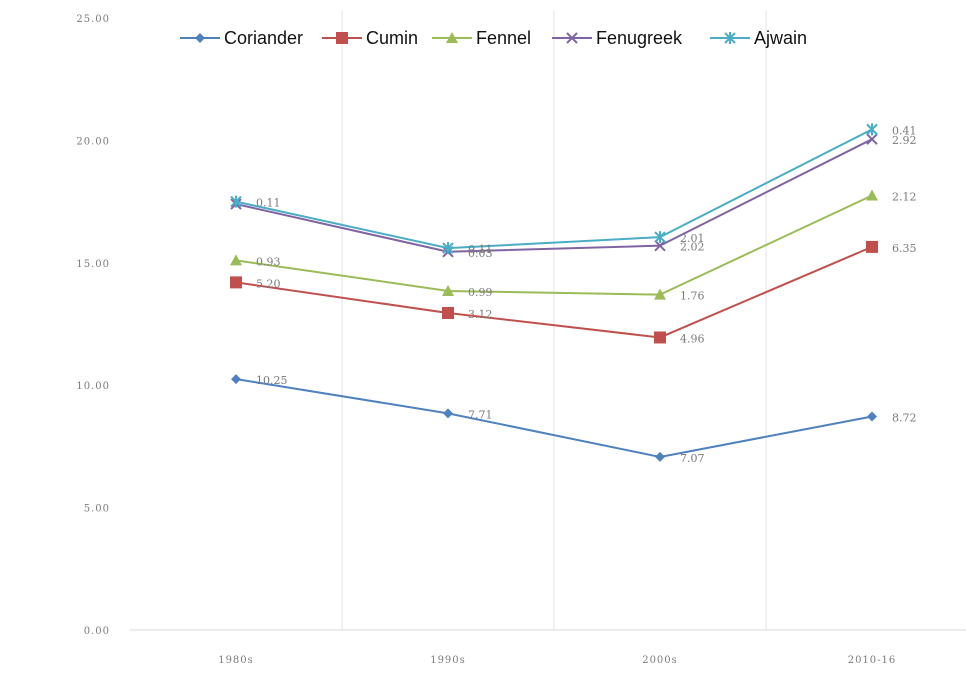 This screenshot has width=966, height=682. I want to click on data-label: 7.71, so click(480, 414).